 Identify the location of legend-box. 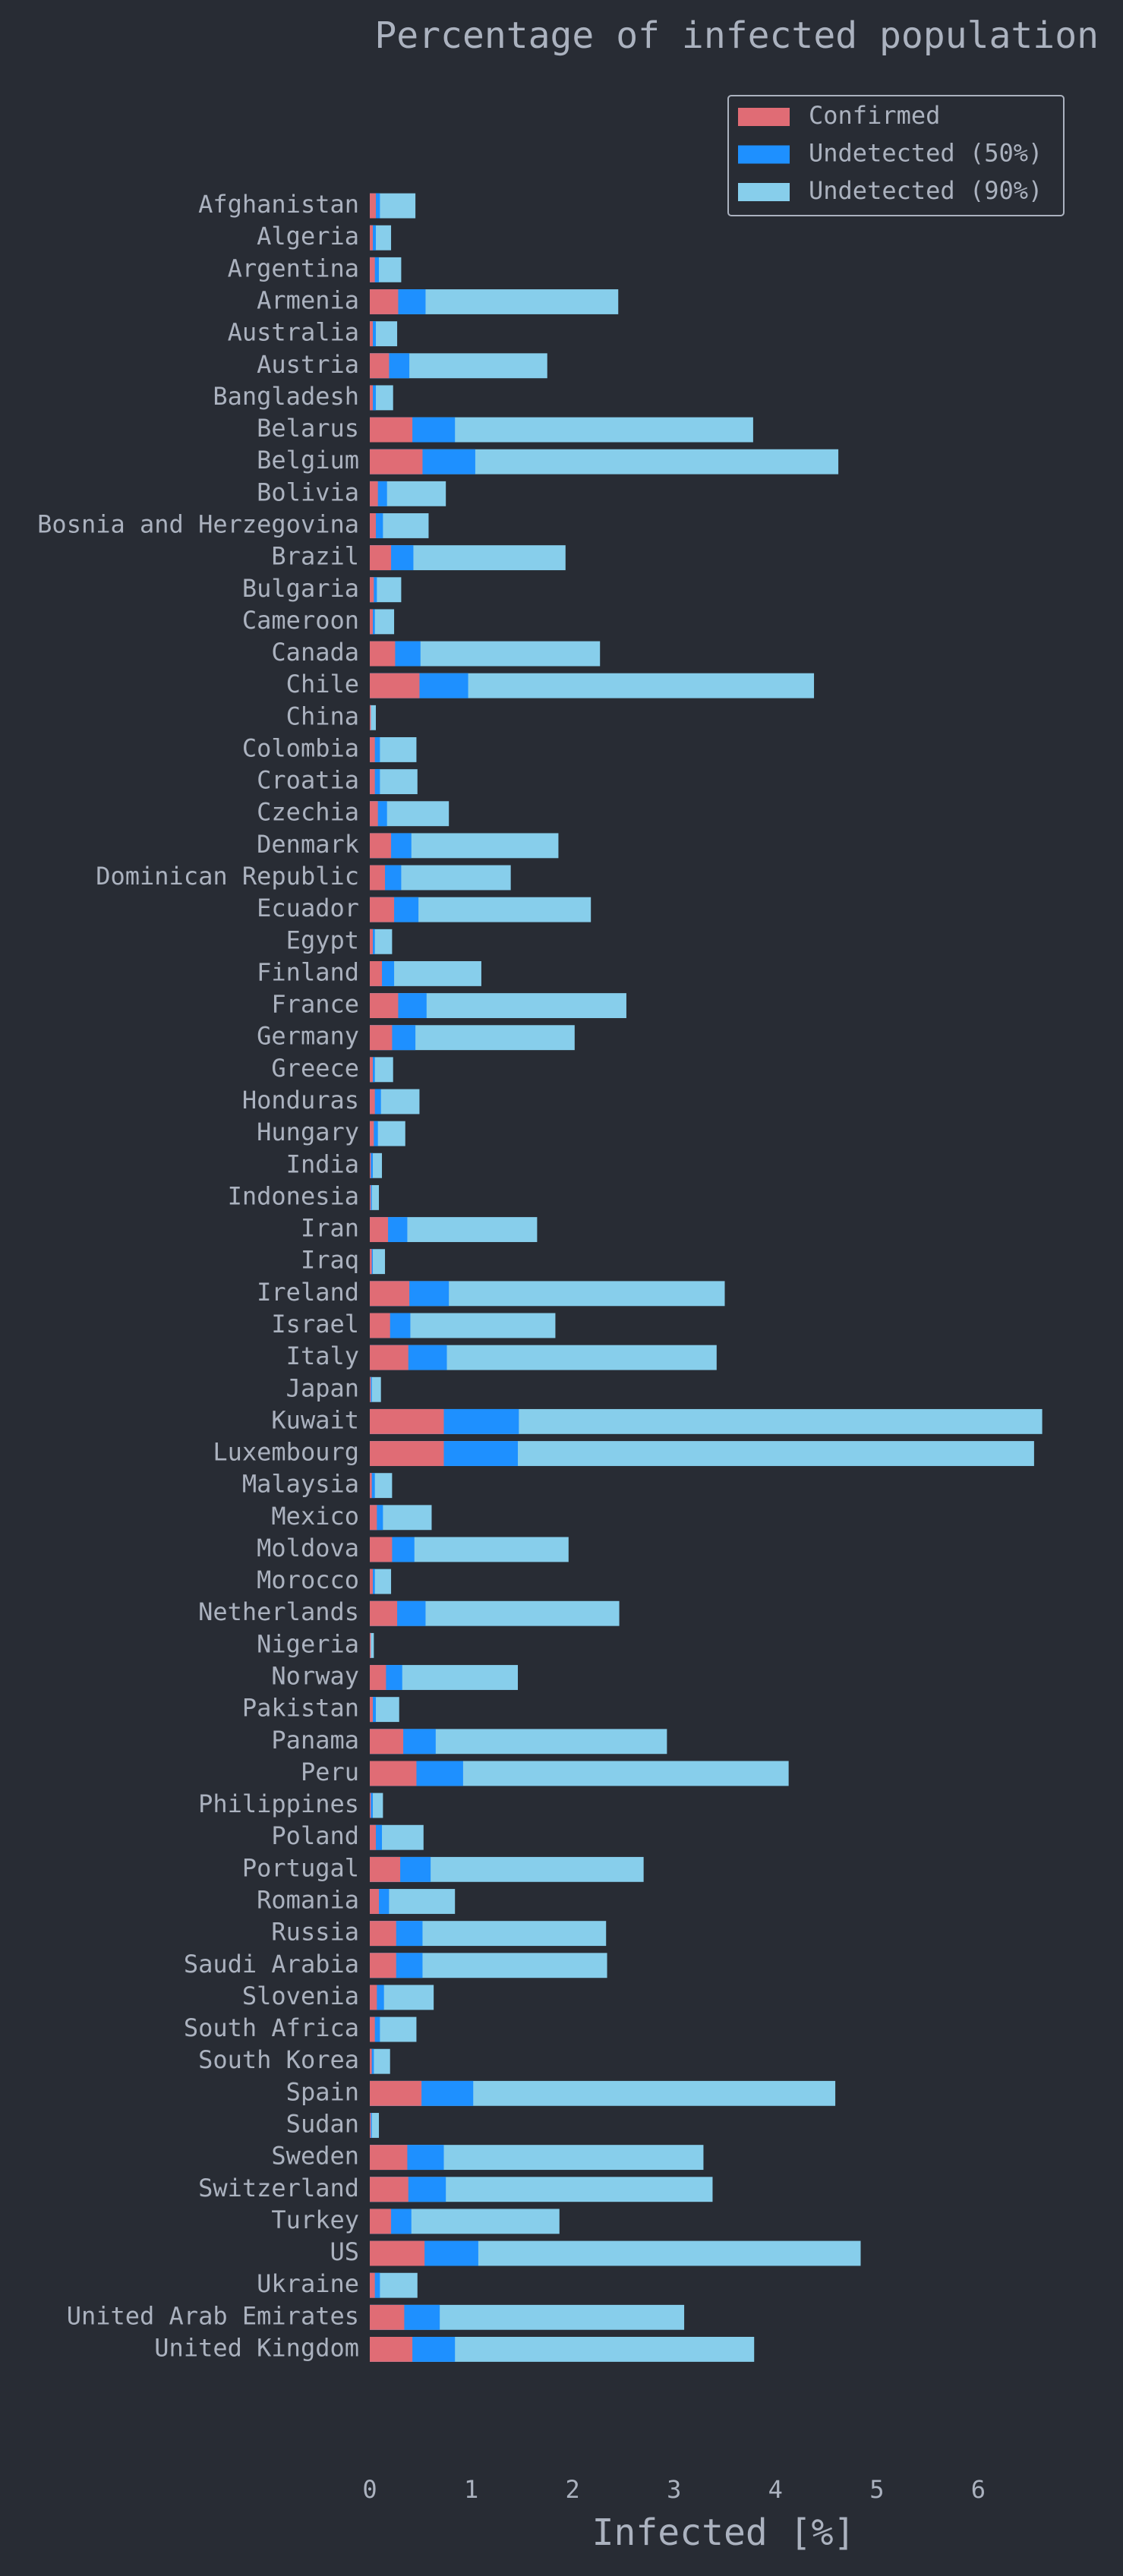
(896, 155).